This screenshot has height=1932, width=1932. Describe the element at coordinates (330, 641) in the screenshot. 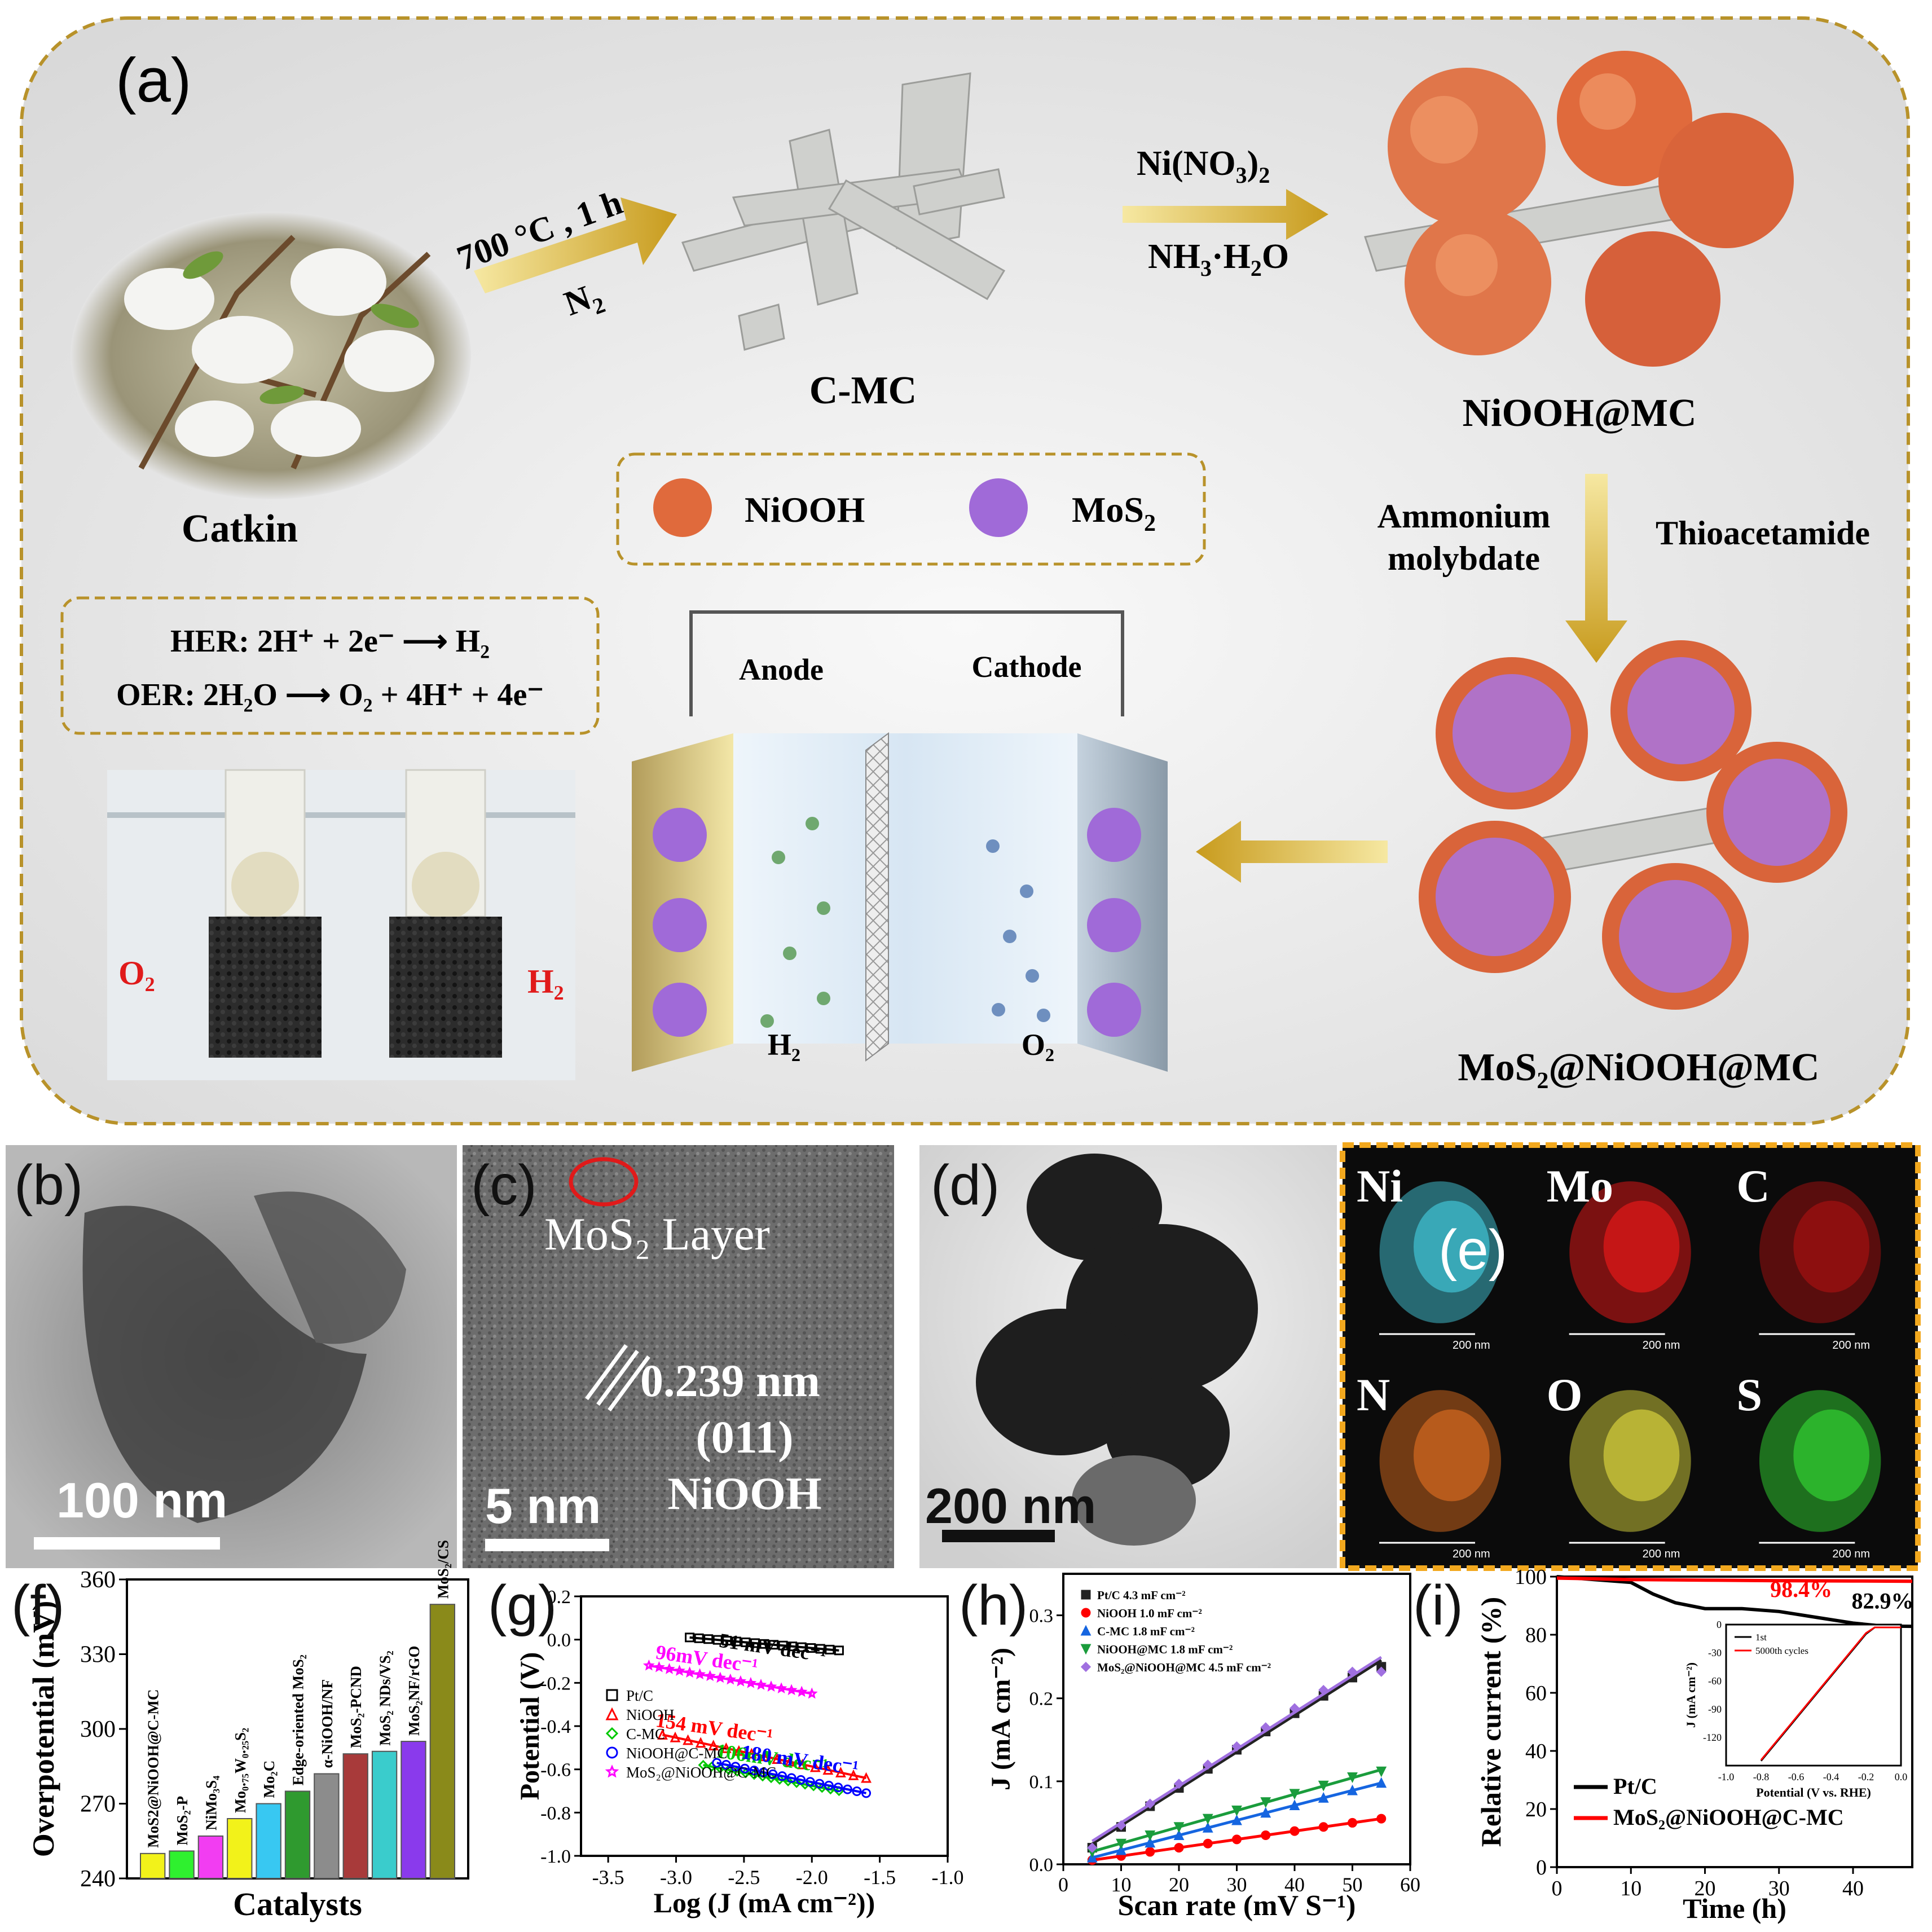

I see `her-equation: HER: 2H⁺ + 2e⁻ ⟶ H₂` at that location.